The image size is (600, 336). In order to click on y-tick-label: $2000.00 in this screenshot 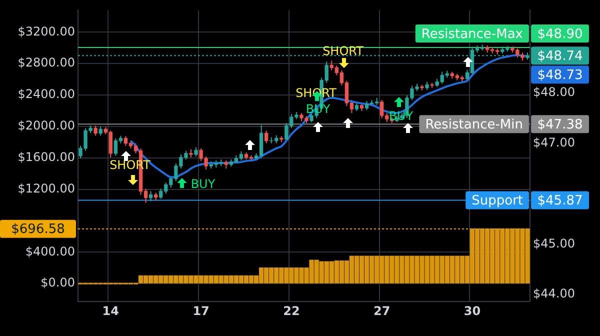, I will do `click(46, 125)`.